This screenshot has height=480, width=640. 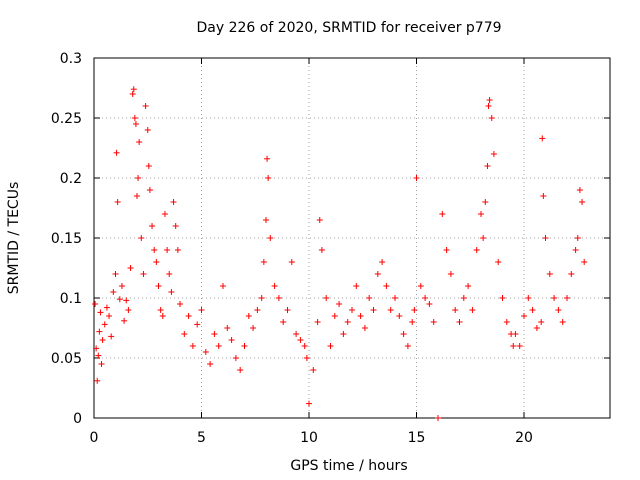 What do you see at coordinates (14, 238) in the screenshot?
I see `y-axis-label: SRMTID / TECUs` at bounding box center [14, 238].